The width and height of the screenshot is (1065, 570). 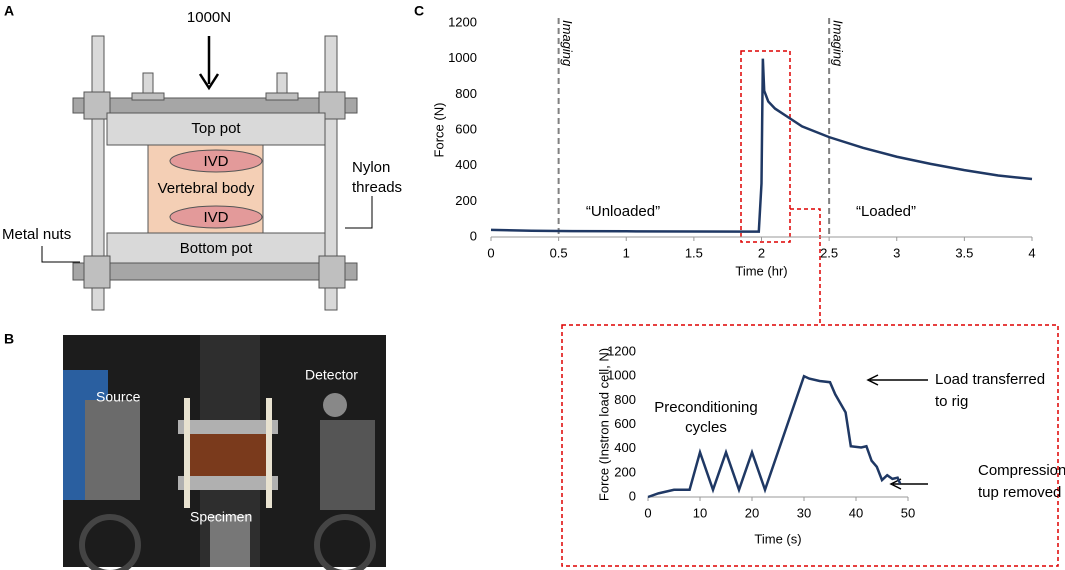 I want to click on x-tick-label: 10, so click(x=700, y=512).